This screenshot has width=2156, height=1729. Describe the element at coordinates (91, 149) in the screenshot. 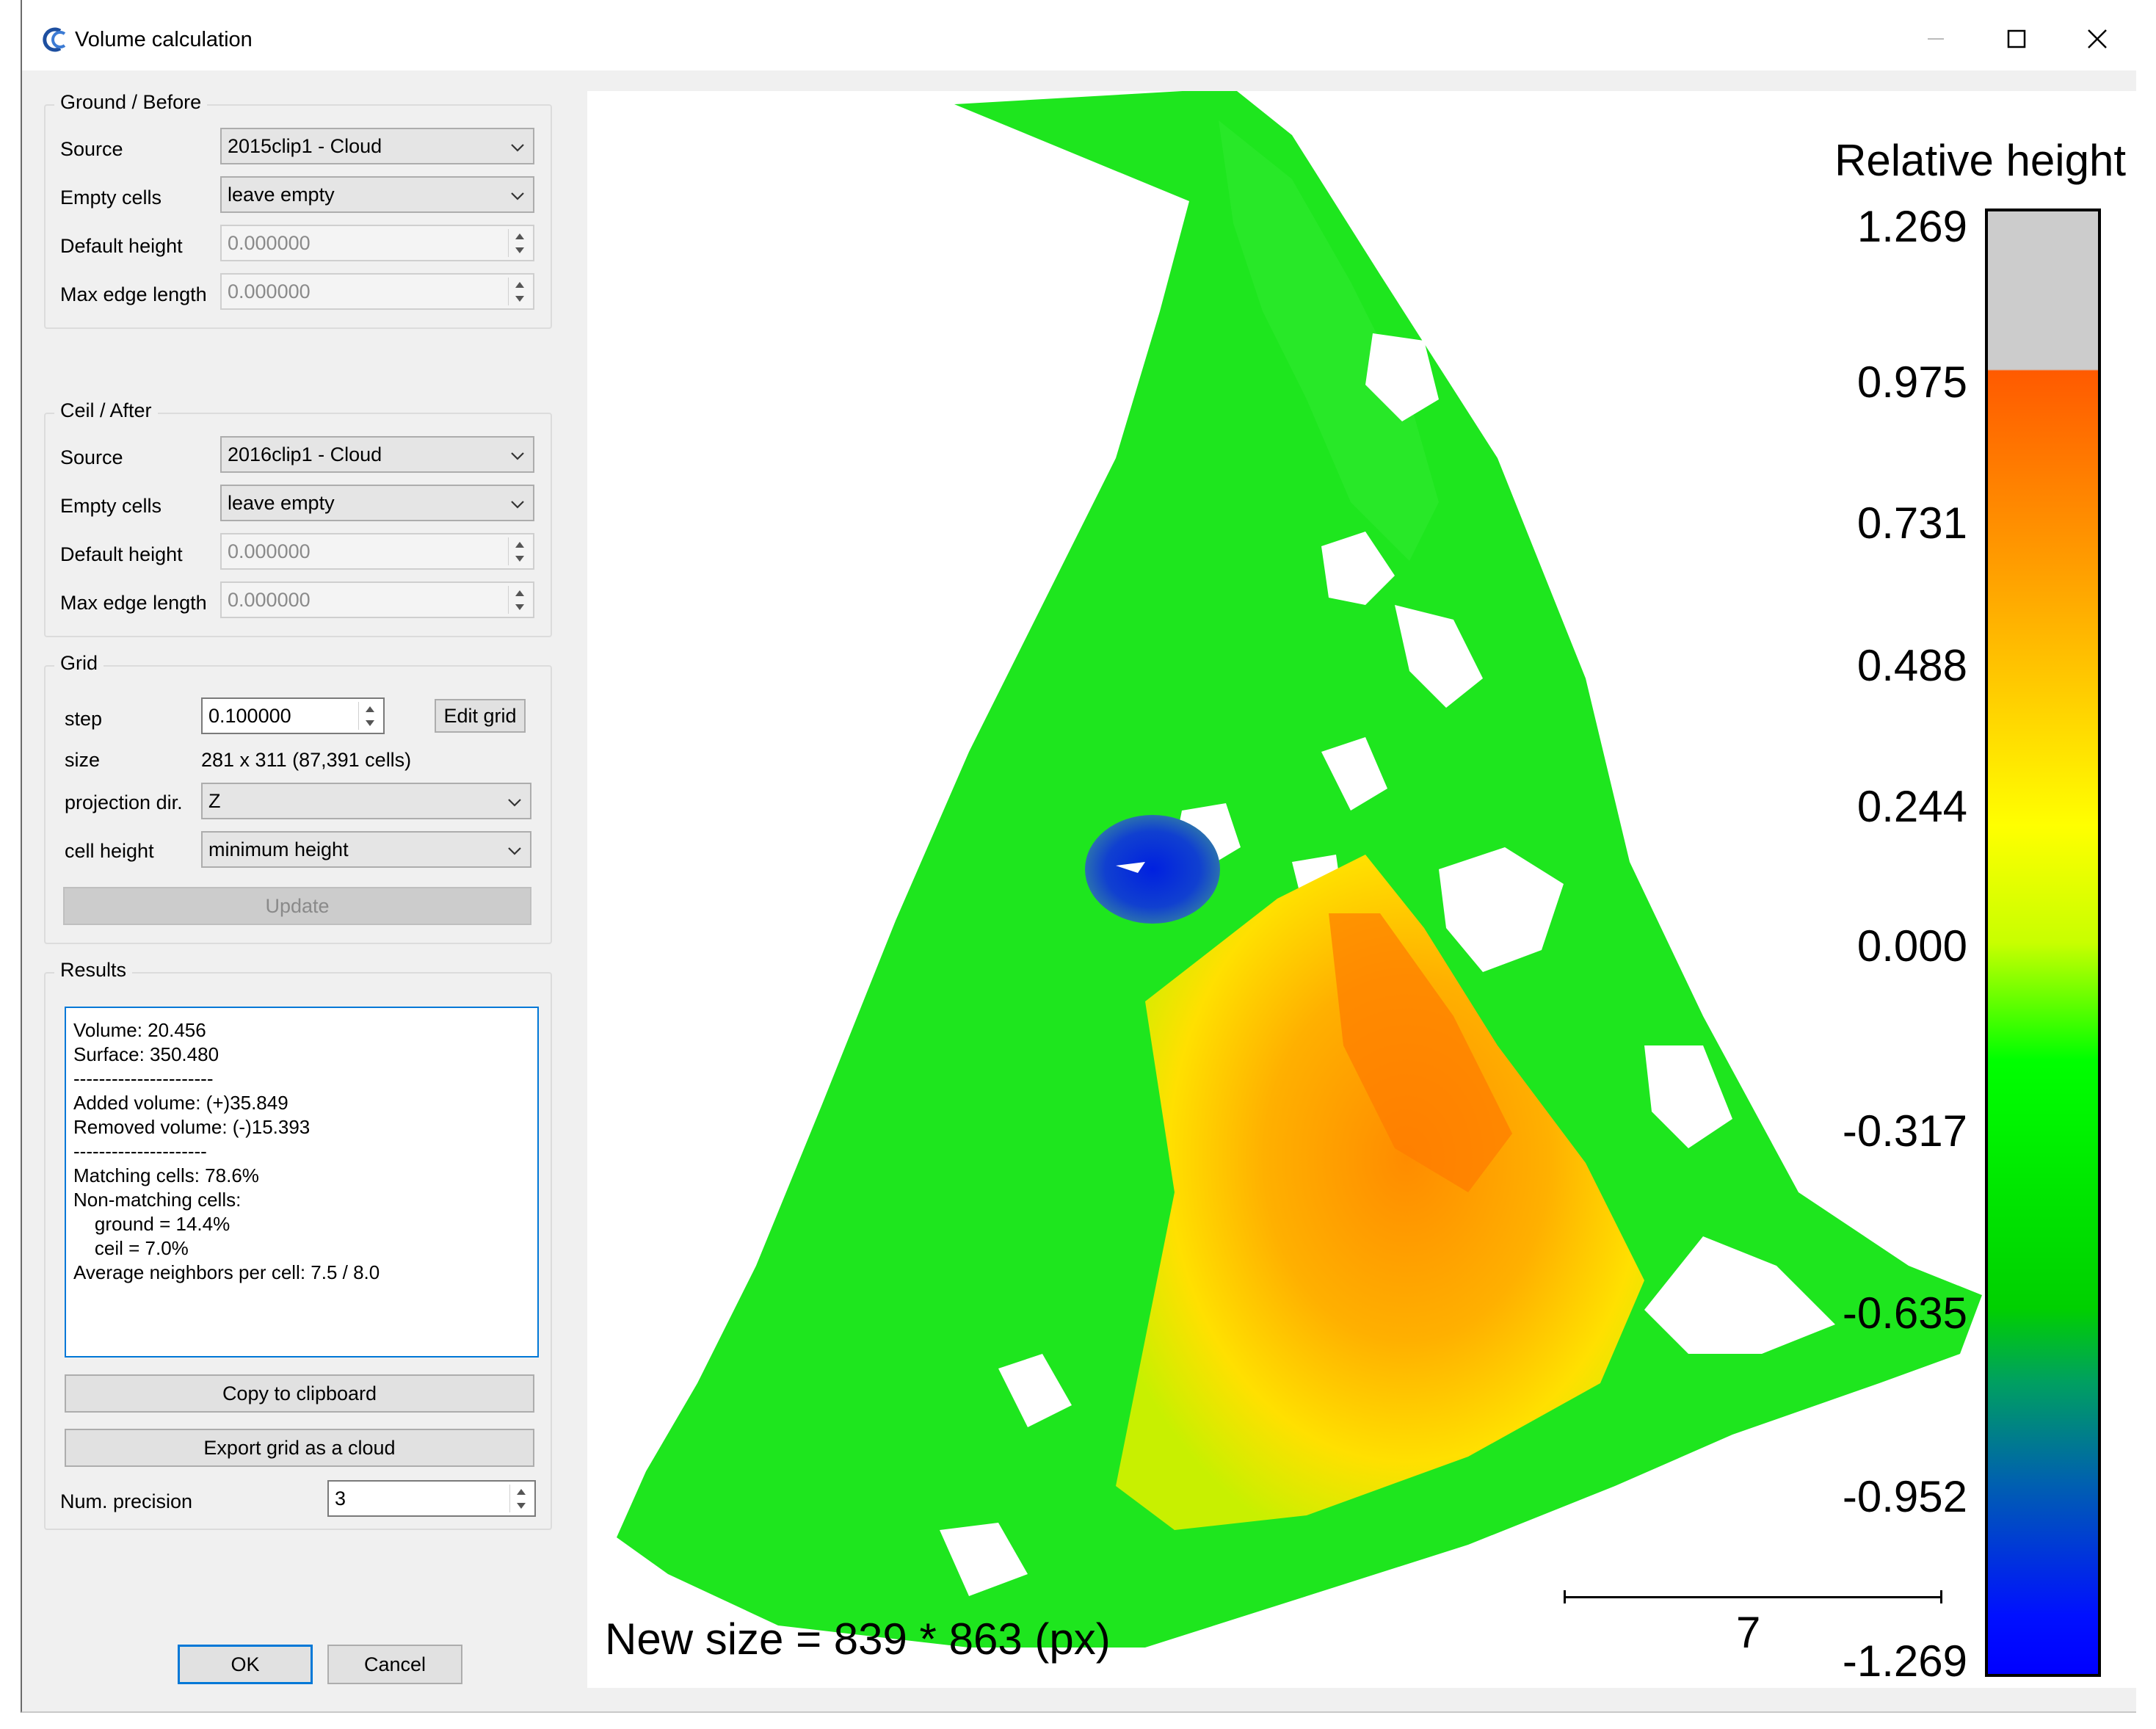

I see `ground-source-label: Source` at that location.